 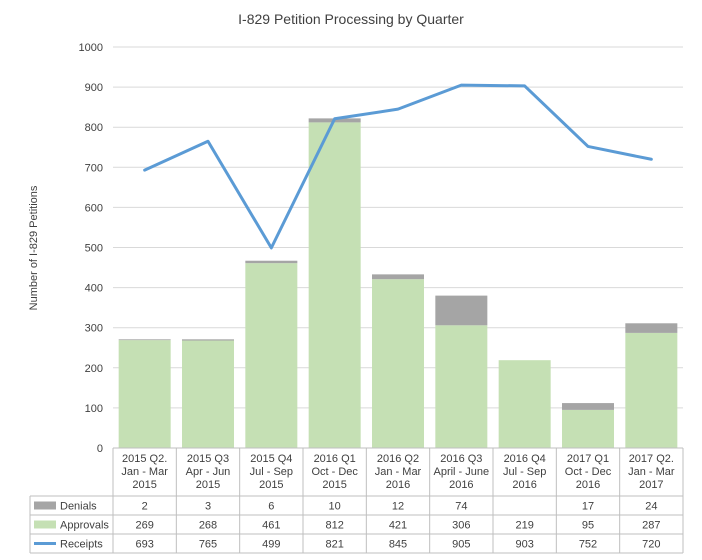 I want to click on table-cell-value: 6, so click(x=271, y=507).